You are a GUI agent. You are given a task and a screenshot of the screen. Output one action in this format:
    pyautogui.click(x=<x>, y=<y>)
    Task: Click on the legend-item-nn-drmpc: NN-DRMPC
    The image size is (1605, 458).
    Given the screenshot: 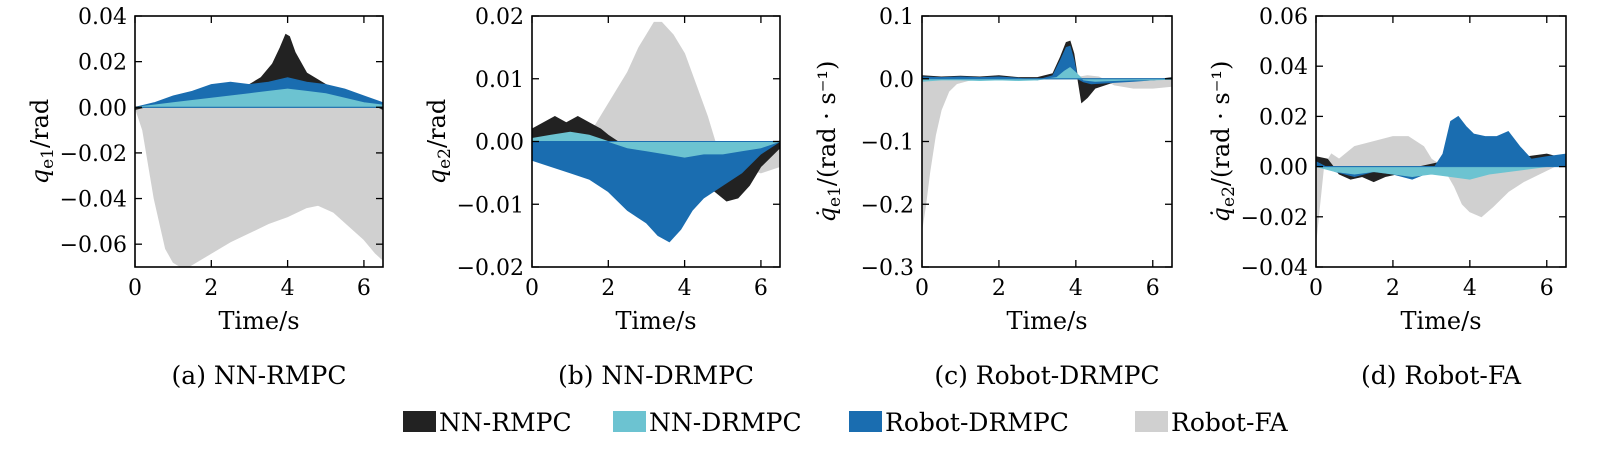 What is the action you would take?
    pyautogui.click(x=707, y=422)
    